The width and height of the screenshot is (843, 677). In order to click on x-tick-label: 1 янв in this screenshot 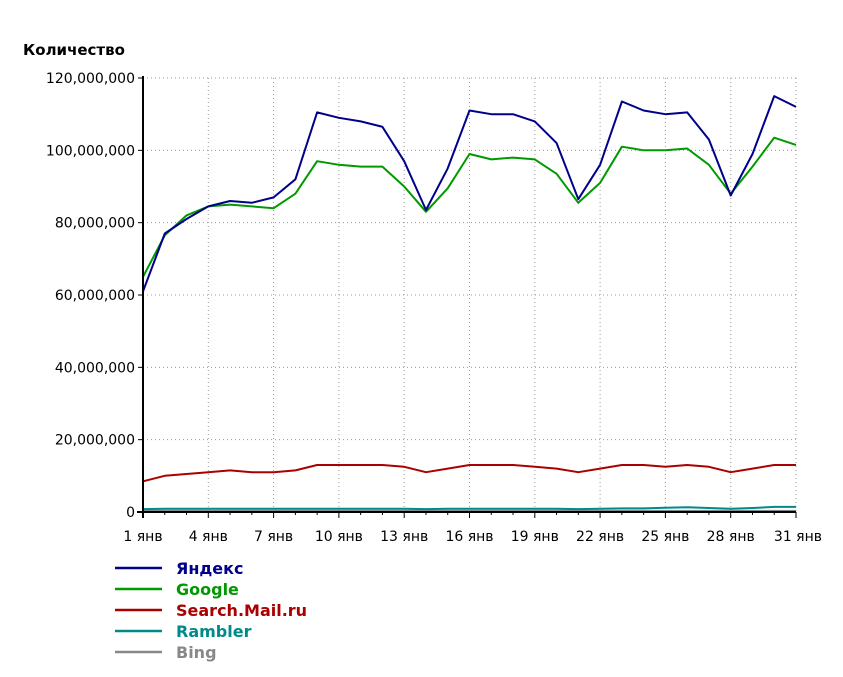, I will do `click(142, 537)`.